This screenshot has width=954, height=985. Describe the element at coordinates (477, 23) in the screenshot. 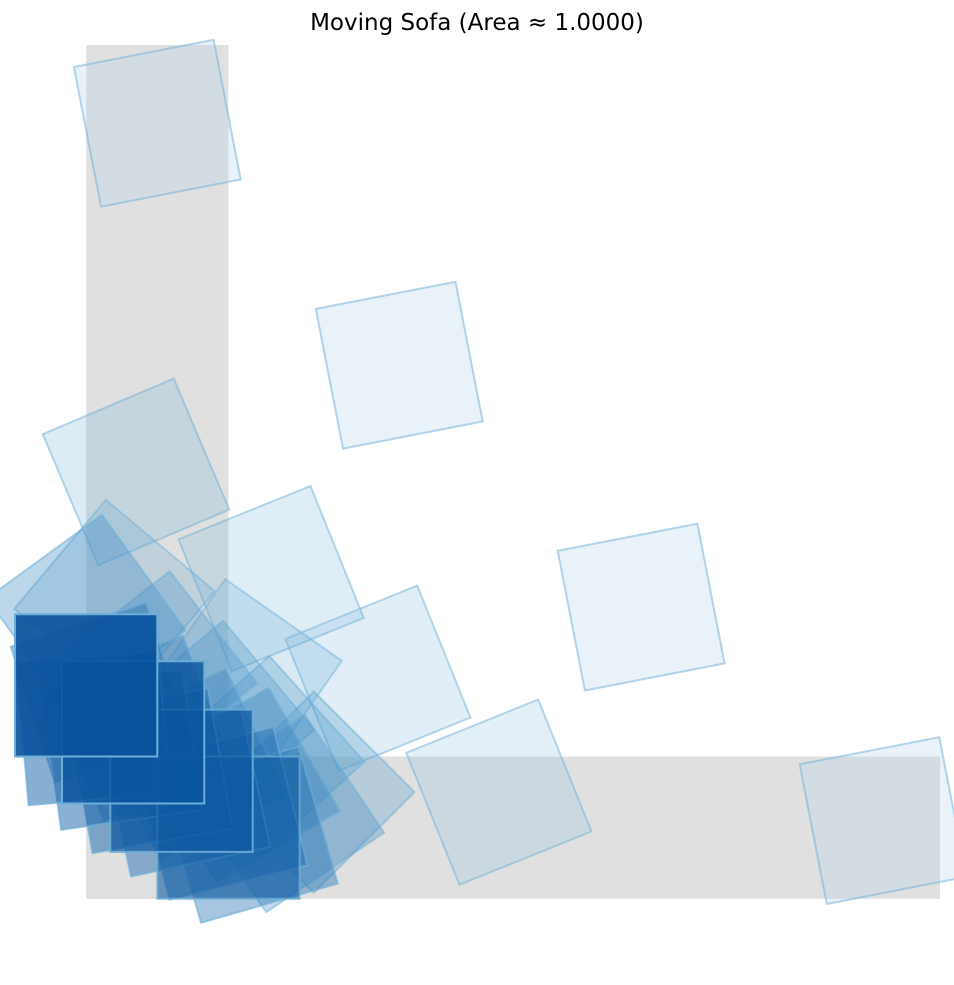

I see `chart-title: Moving Sofa (Area ≈ 1.0000)` at that location.